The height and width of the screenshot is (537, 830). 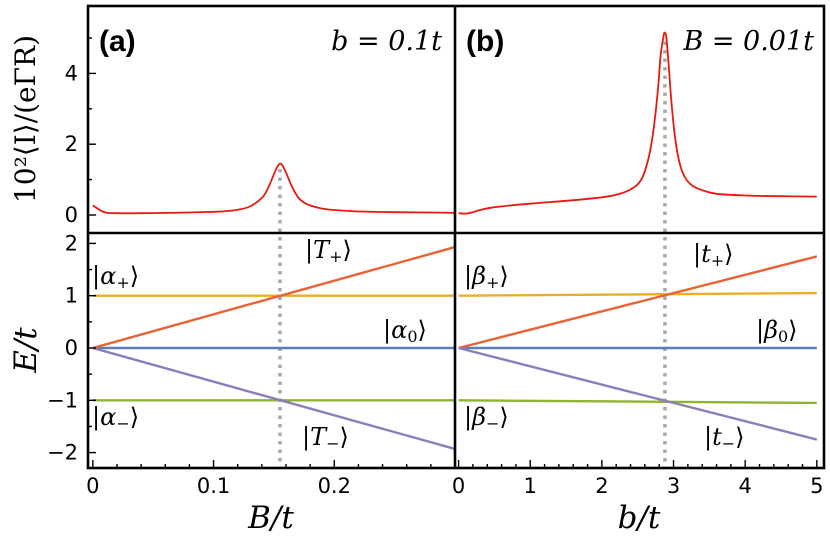 I want to click on ket-beta-zero: |β0⟩, so click(x=777, y=331).